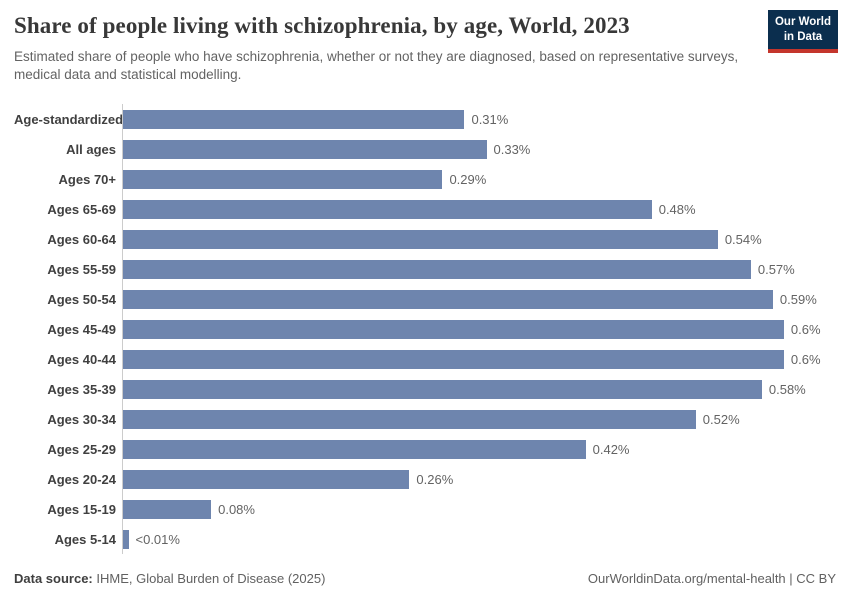  I want to click on category-label: Ages 65-69, so click(81, 209).